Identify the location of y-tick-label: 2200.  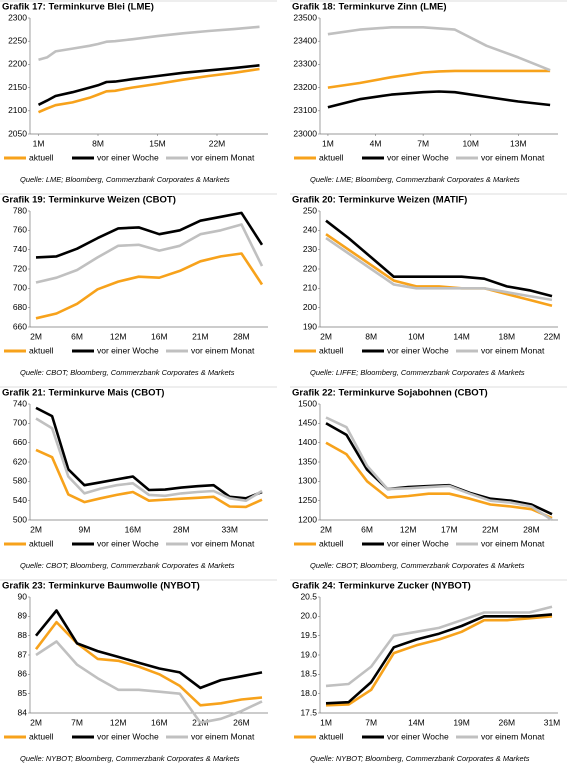
(17, 64).